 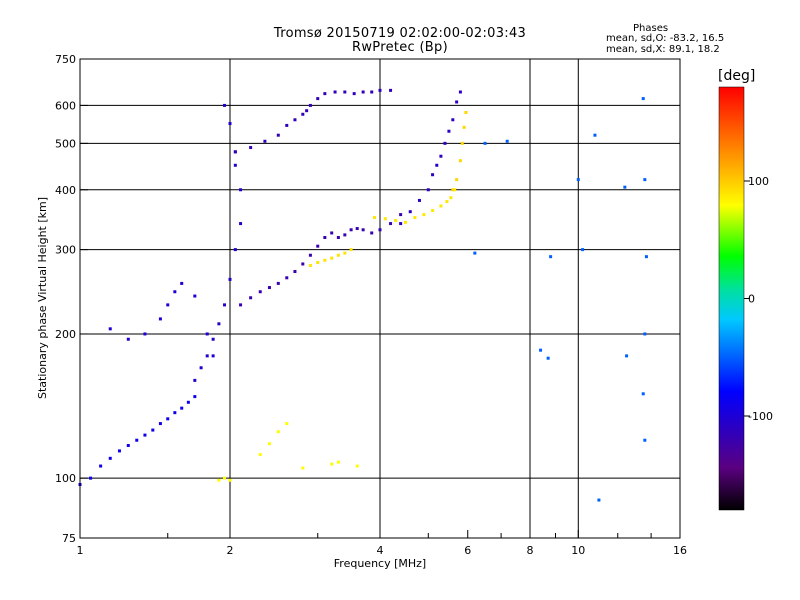 I want to click on y-tick-label: 400, so click(x=65, y=190).